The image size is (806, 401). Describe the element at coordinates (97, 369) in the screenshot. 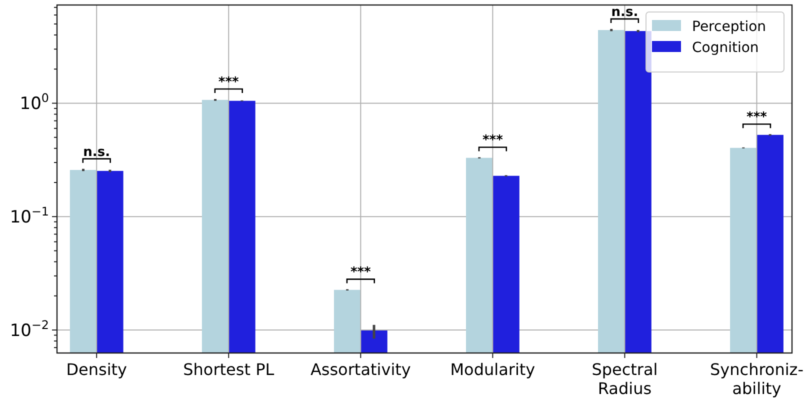

I see `x-tick-label: Density` at that location.